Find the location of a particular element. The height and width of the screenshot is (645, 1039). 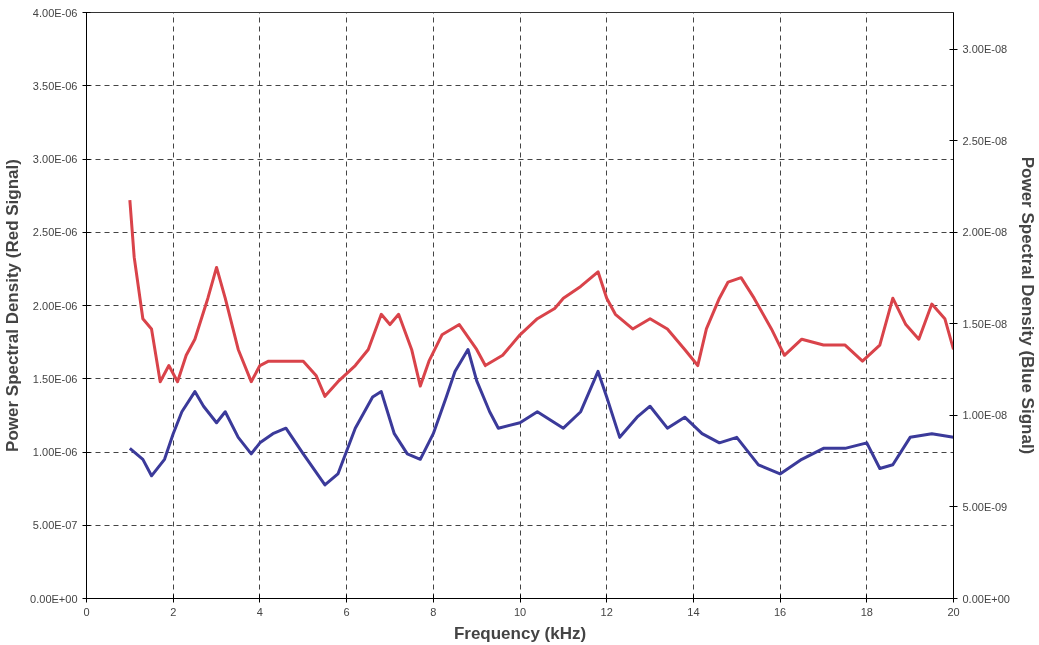

y2-tick-label: 1.00E-08 is located at coordinates (985, 415).